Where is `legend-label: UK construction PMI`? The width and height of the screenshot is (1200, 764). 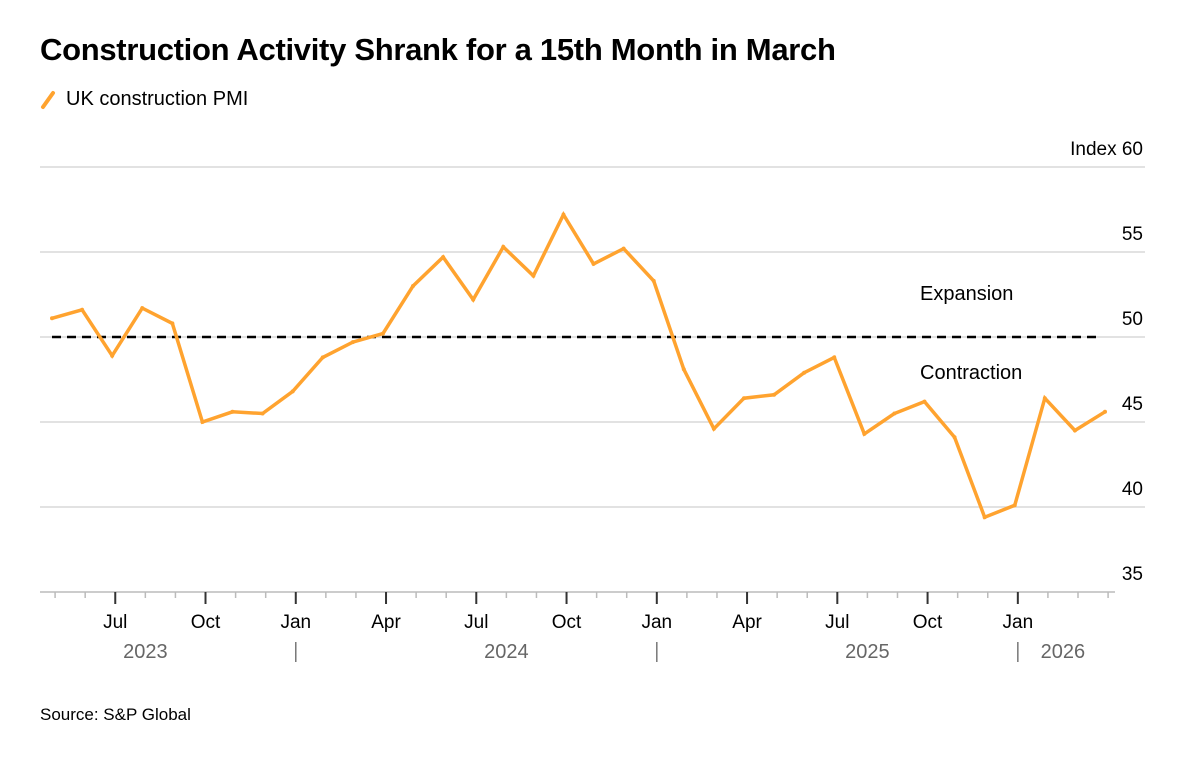 legend-label: UK construction PMI is located at coordinates (157, 99).